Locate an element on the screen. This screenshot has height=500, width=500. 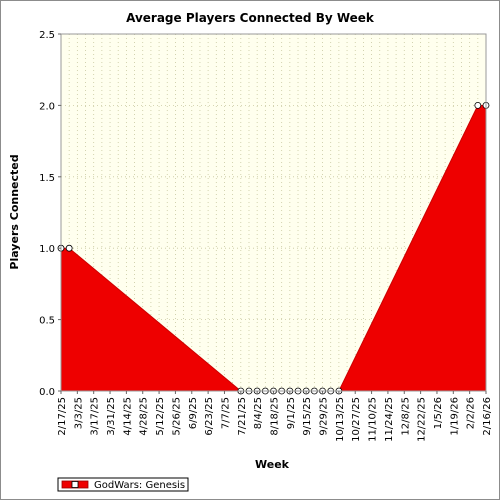
x-tick-label: 9/1/25 is located at coordinates (291, 413).